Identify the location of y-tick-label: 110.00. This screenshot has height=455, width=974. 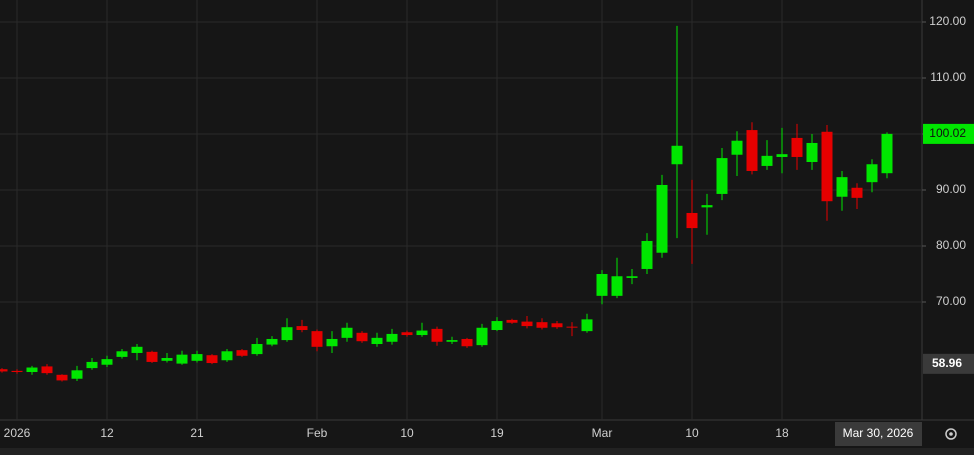
(948, 77).